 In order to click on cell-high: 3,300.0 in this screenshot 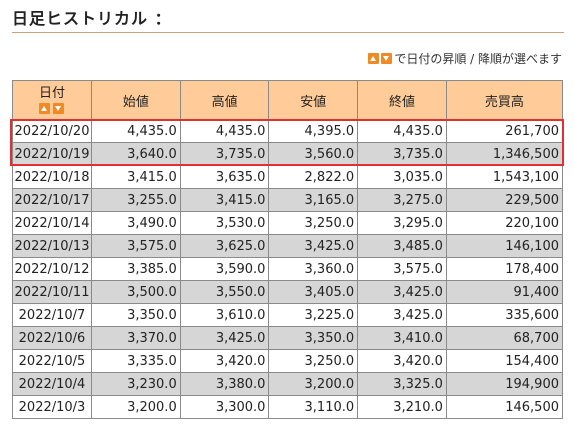, I will do `click(224, 407)`.